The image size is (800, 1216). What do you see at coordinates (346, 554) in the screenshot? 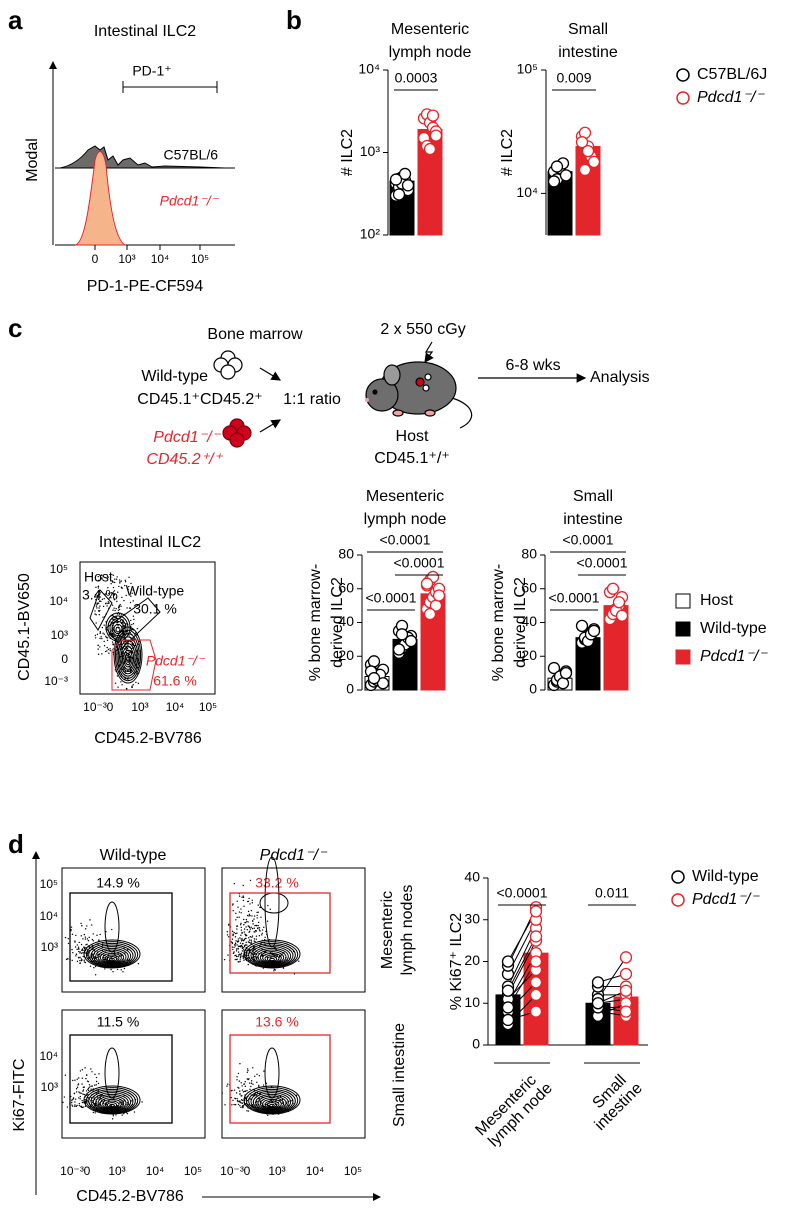
I see `y-tick-label: 80` at bounding box center [346, 554].